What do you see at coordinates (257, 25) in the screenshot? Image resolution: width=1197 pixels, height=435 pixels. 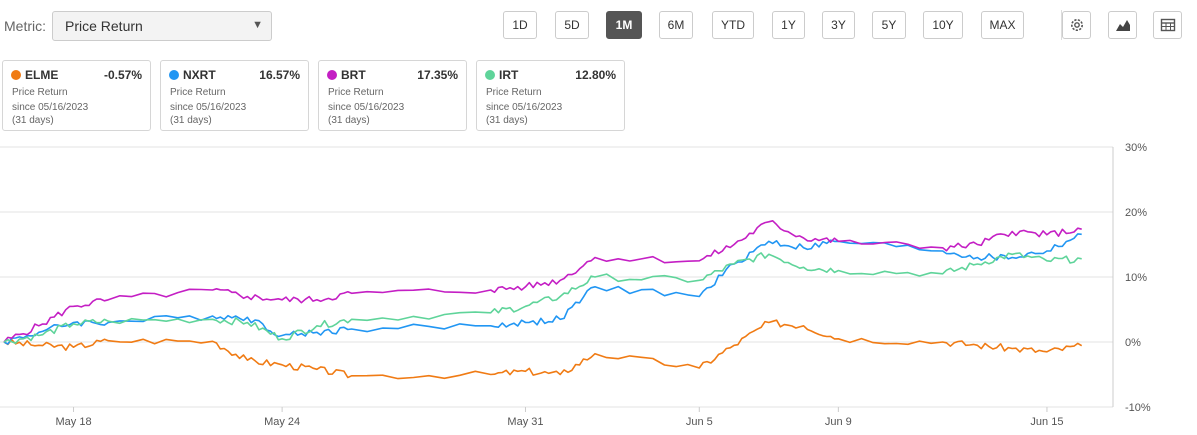 I see `chevron-down-icon: ▼` at bounding box center [257, 25].